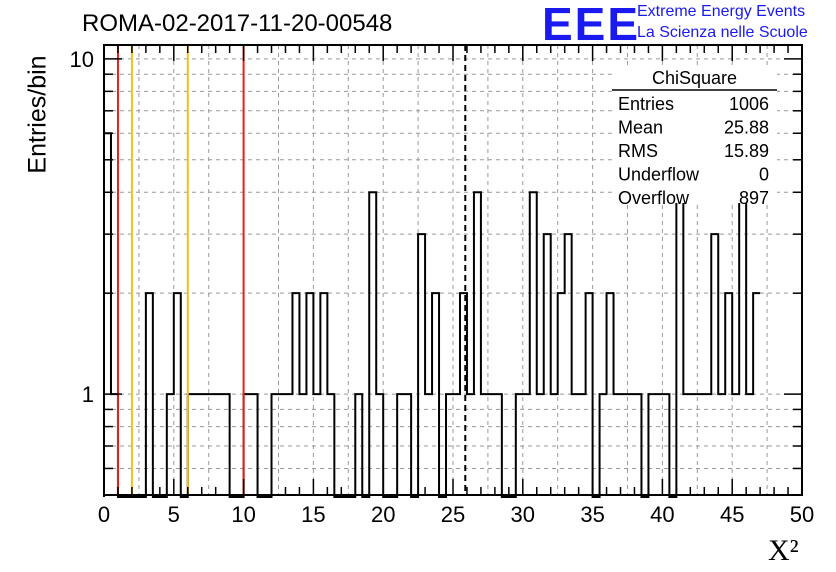 This screenshot has width=836, height=572. I want to click on logo-text-line-1: Extreme Energy Events, so click(721, 11).